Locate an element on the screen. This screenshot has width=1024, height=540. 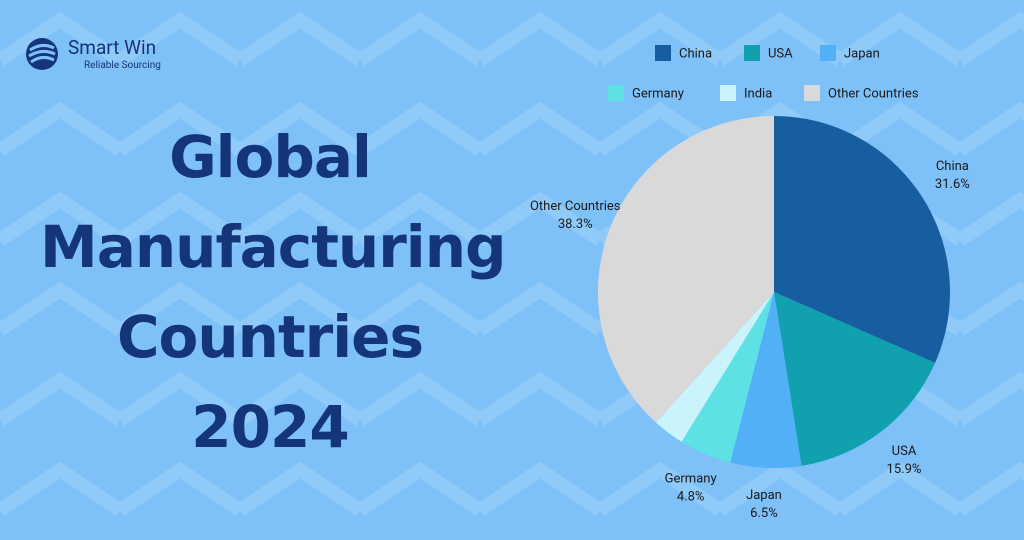
legend-label: India is located at coordinates (758, 93).